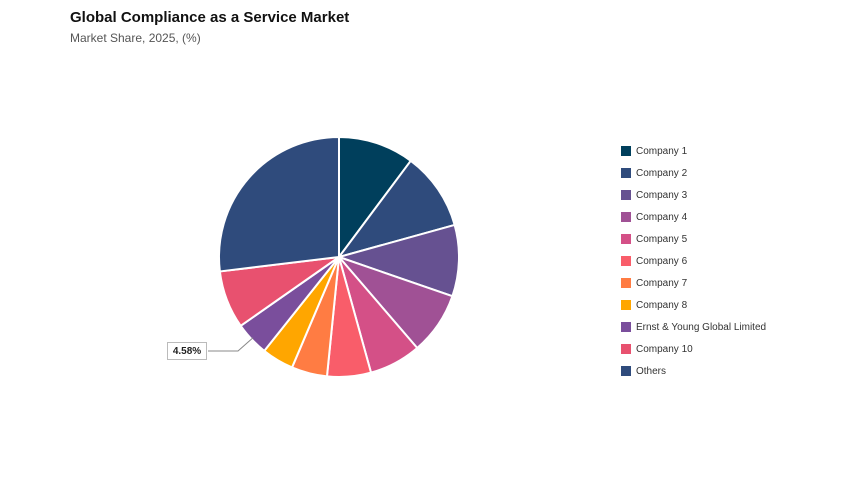 This screenshot has height=500, width=850. What do you see at coordinates (662, 305) in the screenshot?
I see `legend-label: Company 8` at bounding box center [662, 305].